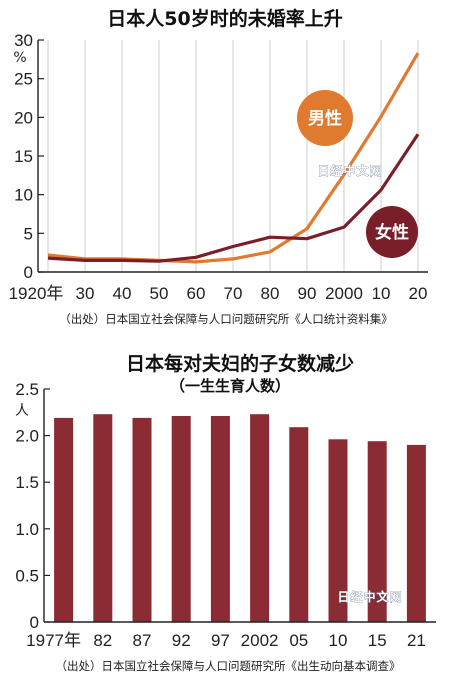 This screenshot has width=450, height=682. Describe the element at coordinates (27, 575) in the screenshot. I see `bar-chart-y-tick-label: 0.5` at that location.